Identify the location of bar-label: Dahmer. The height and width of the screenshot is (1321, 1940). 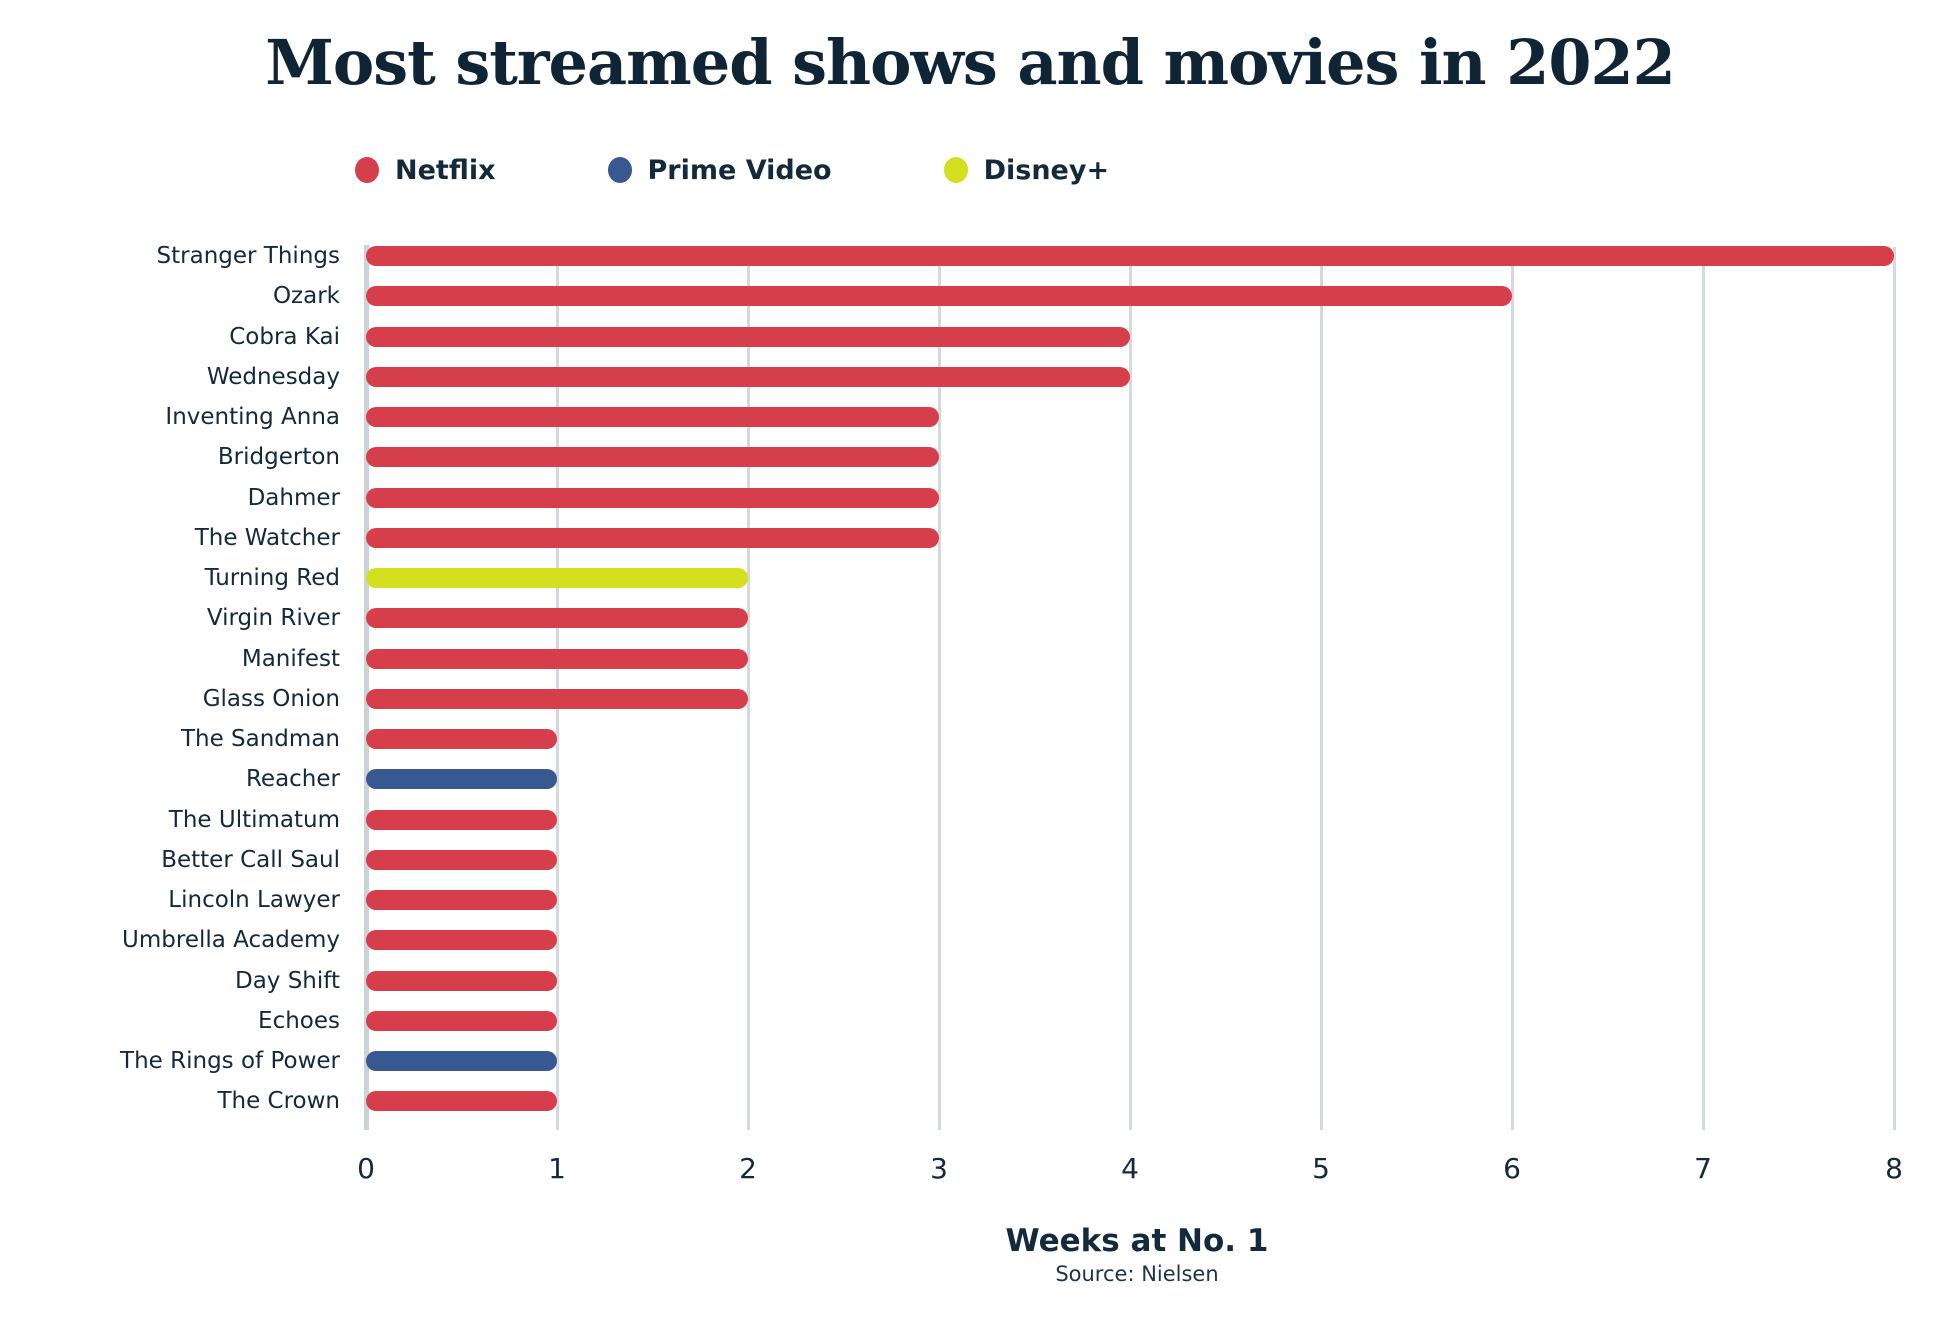
(293, 497).